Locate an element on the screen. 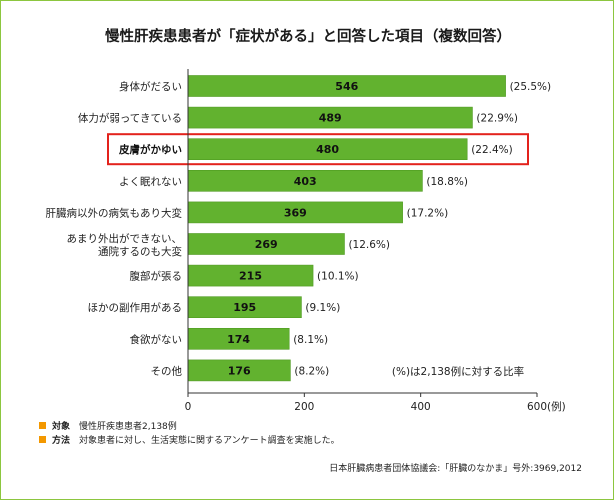 The image size is (614, 501). percent-label-0: (25.5%) is located at coordinates (531, 87).